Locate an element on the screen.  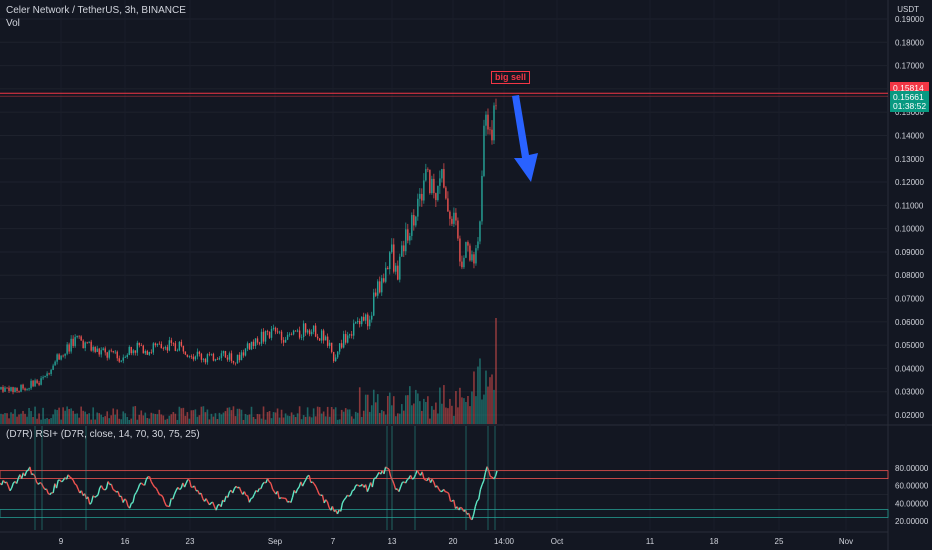
volume-label: Vol is located at coordinates (13, 23).